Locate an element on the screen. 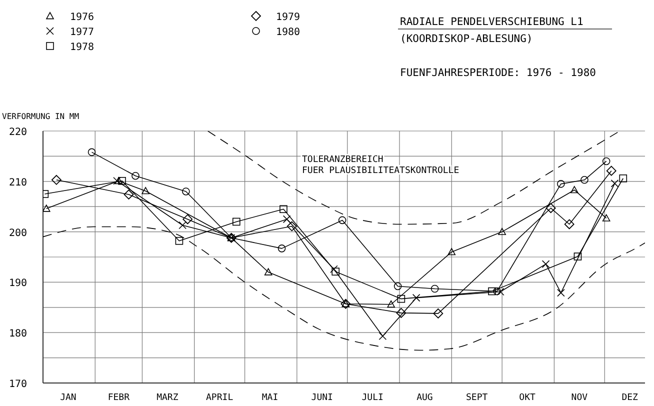 This screenshot has width=654, height=406. legend-label: 1979 is located at coordinates (288, 17).